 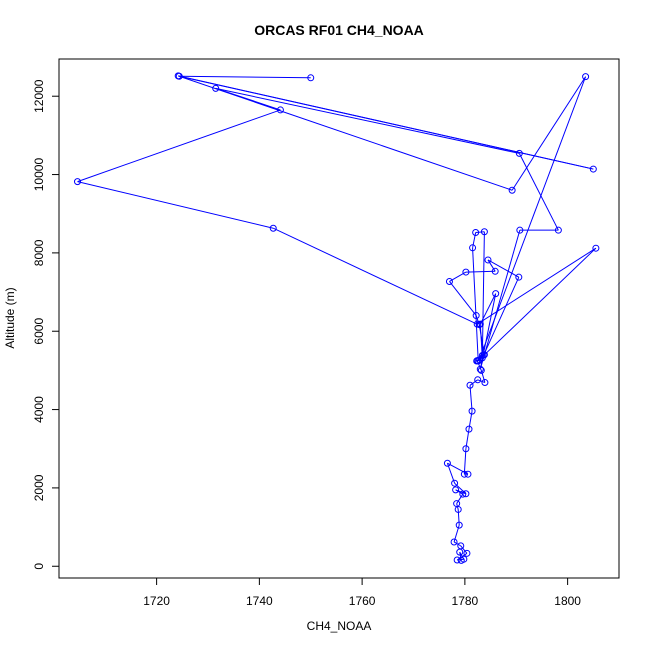 What do you see at coordinates (39, 96) in the screenshot?
I see `y-tick-label: 12000` at bounding box center [39, 96].